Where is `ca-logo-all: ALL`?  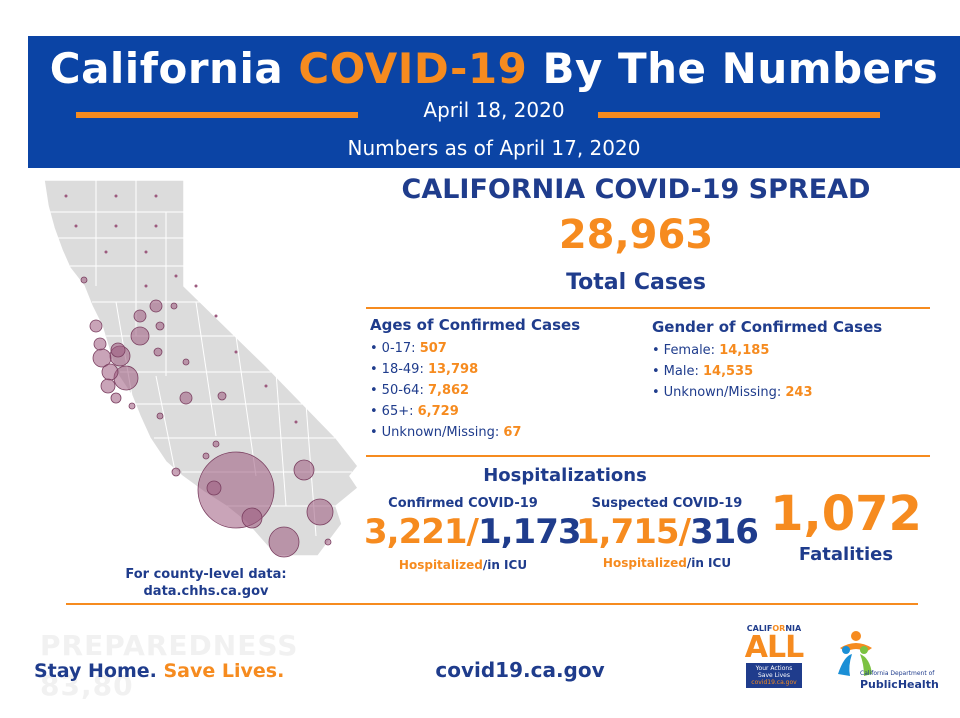 ca-logo-all: ALL is located at coordinates (774, 647).